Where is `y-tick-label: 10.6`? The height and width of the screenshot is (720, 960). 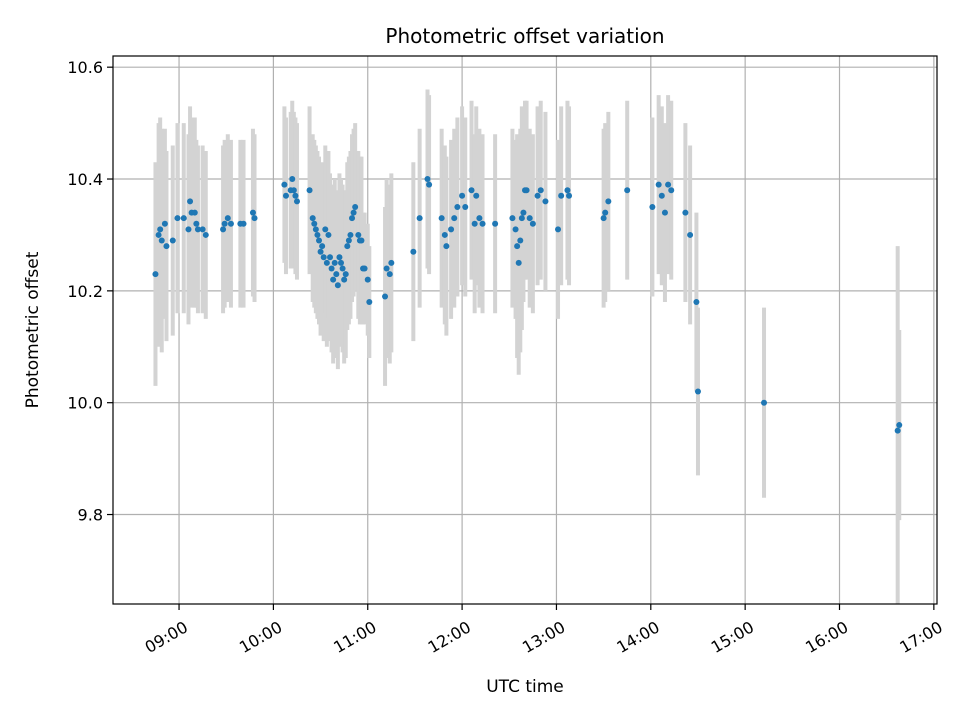
y-tick-label: 10.6 is located at coordinates (85, 67).